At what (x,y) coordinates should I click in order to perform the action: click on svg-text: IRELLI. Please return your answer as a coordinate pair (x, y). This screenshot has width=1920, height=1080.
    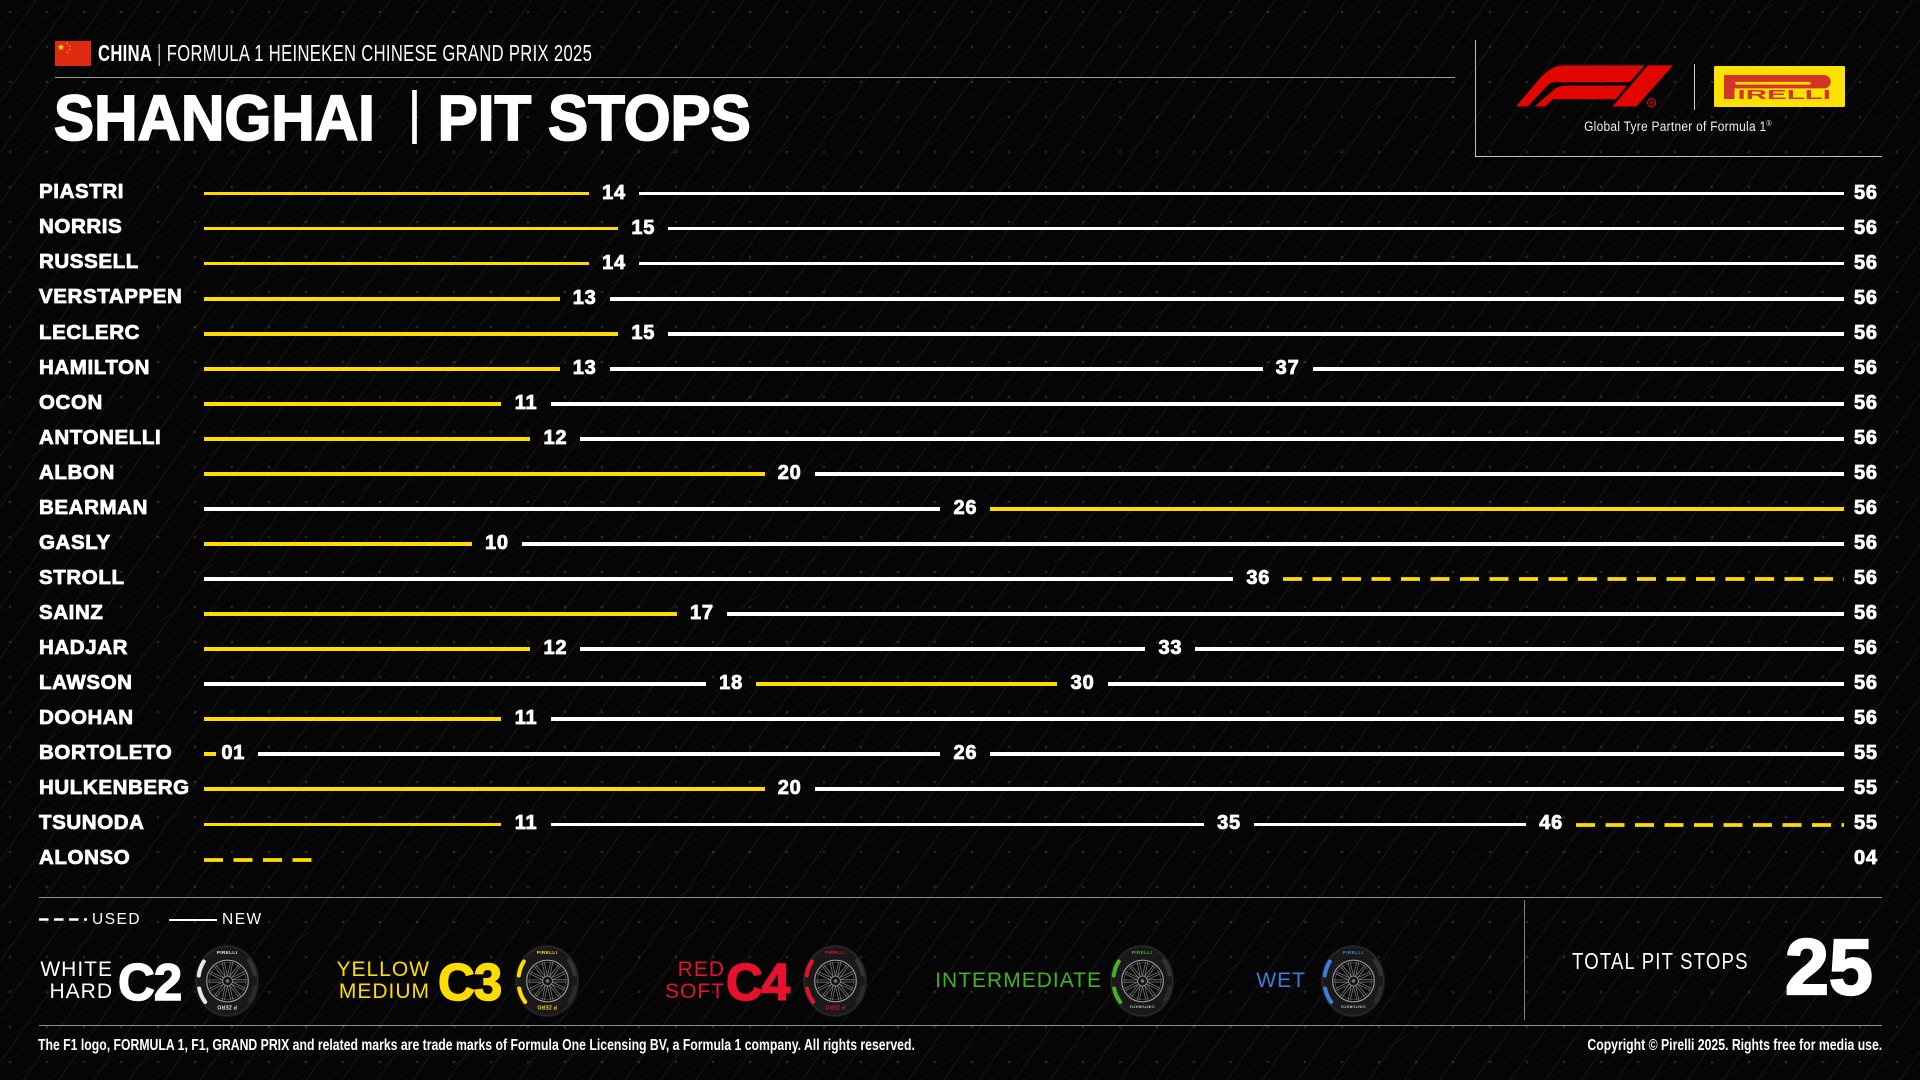
    Looking at the image, I should click on (1785, 94).